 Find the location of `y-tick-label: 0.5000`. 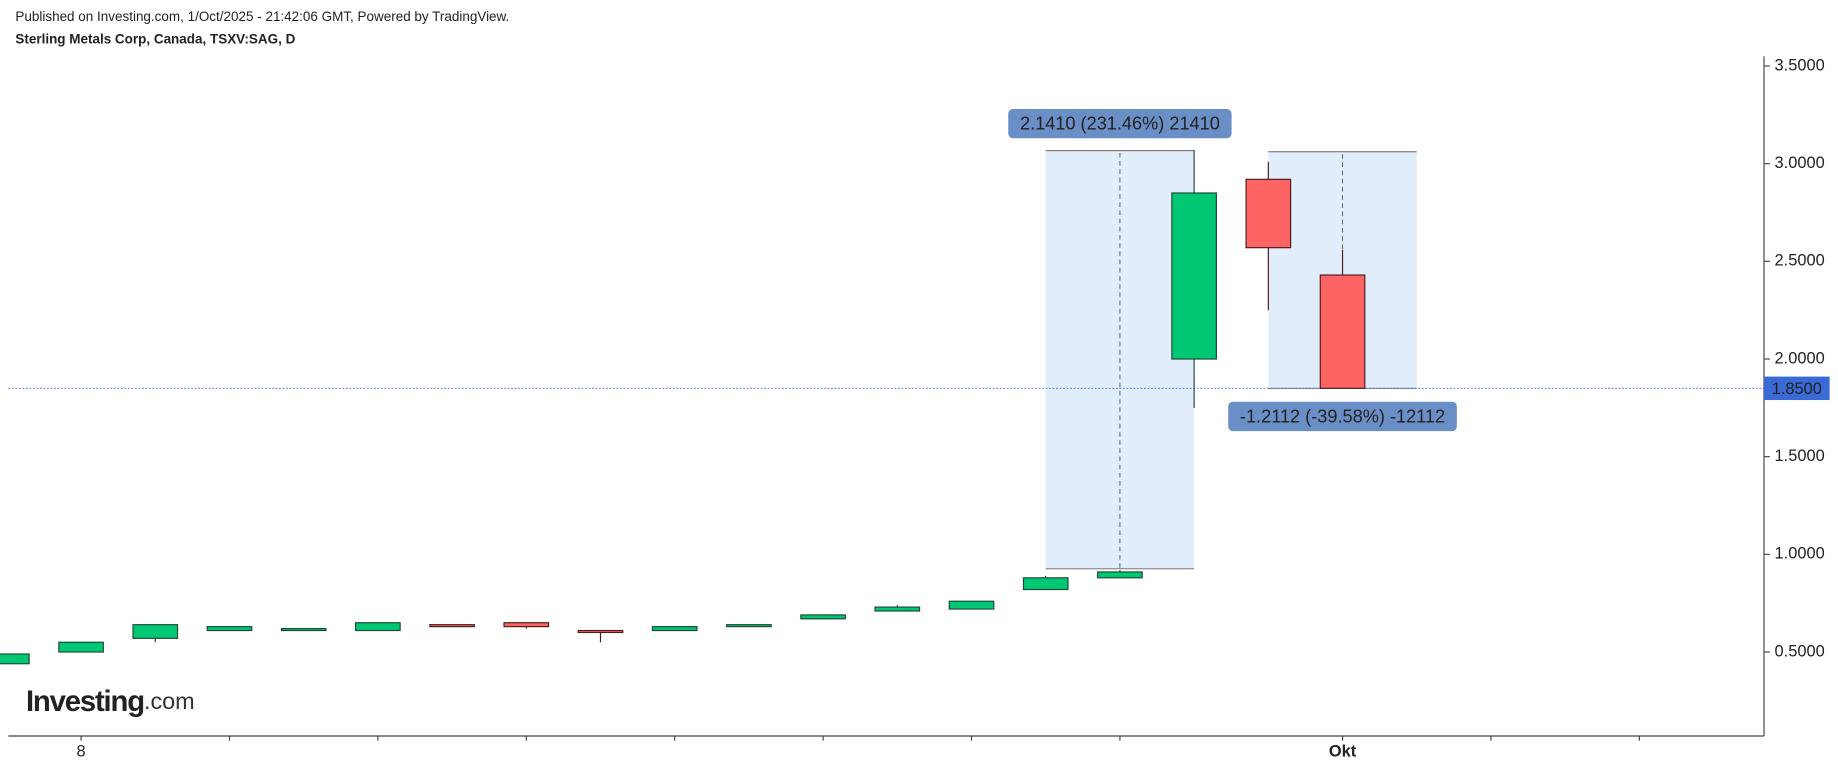

y-tick-label: 0.5000 is located at coordinates (1800, 651).